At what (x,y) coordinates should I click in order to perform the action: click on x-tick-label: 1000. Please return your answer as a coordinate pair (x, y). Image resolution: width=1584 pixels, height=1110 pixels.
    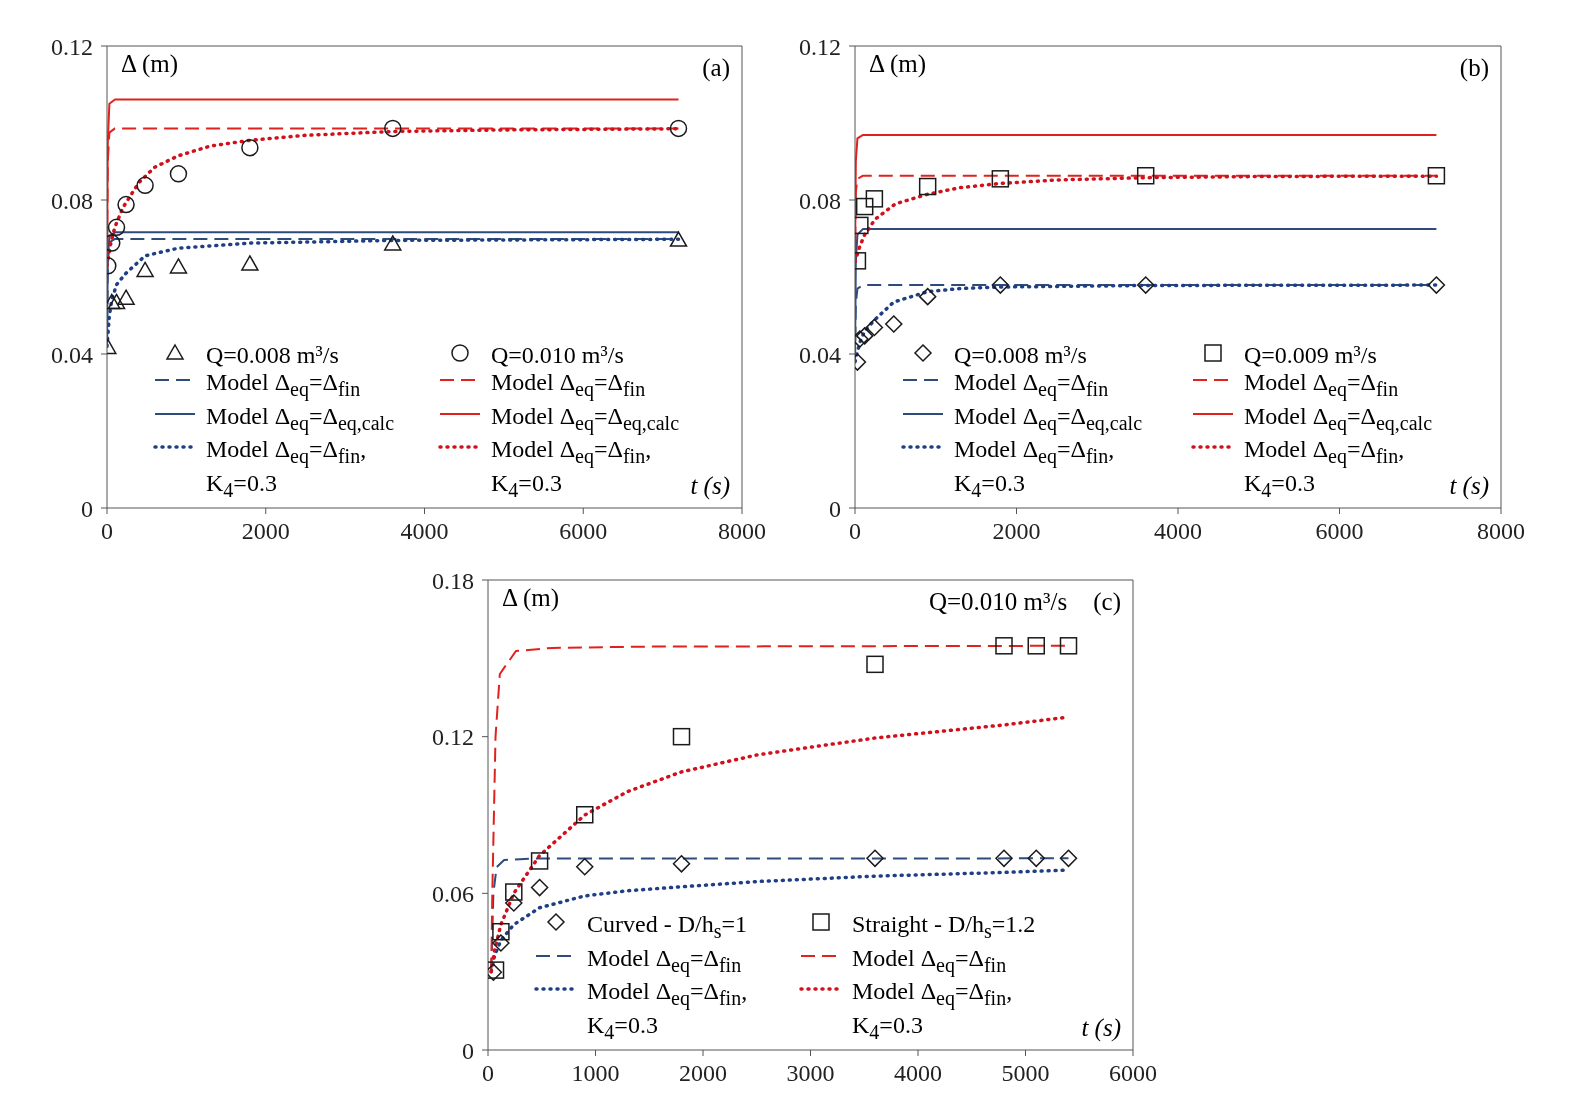
    Looking at the image, I should click on (595, 1073).